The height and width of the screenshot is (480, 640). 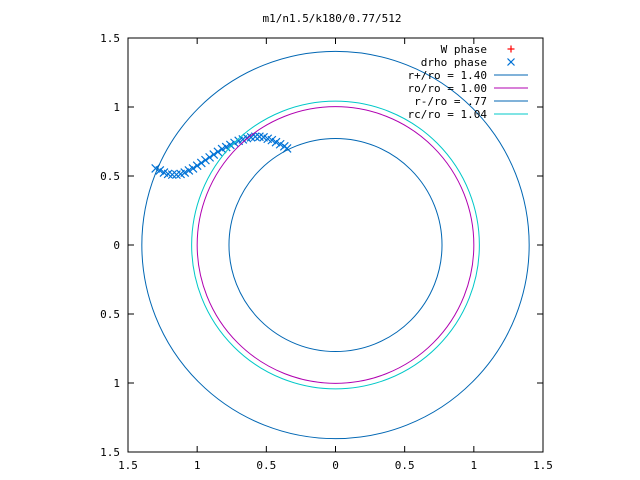 What do you see at coordinates (464, 49) in the screenshot?
I see `legend-label: W phase` at bounding box center [464, 49].